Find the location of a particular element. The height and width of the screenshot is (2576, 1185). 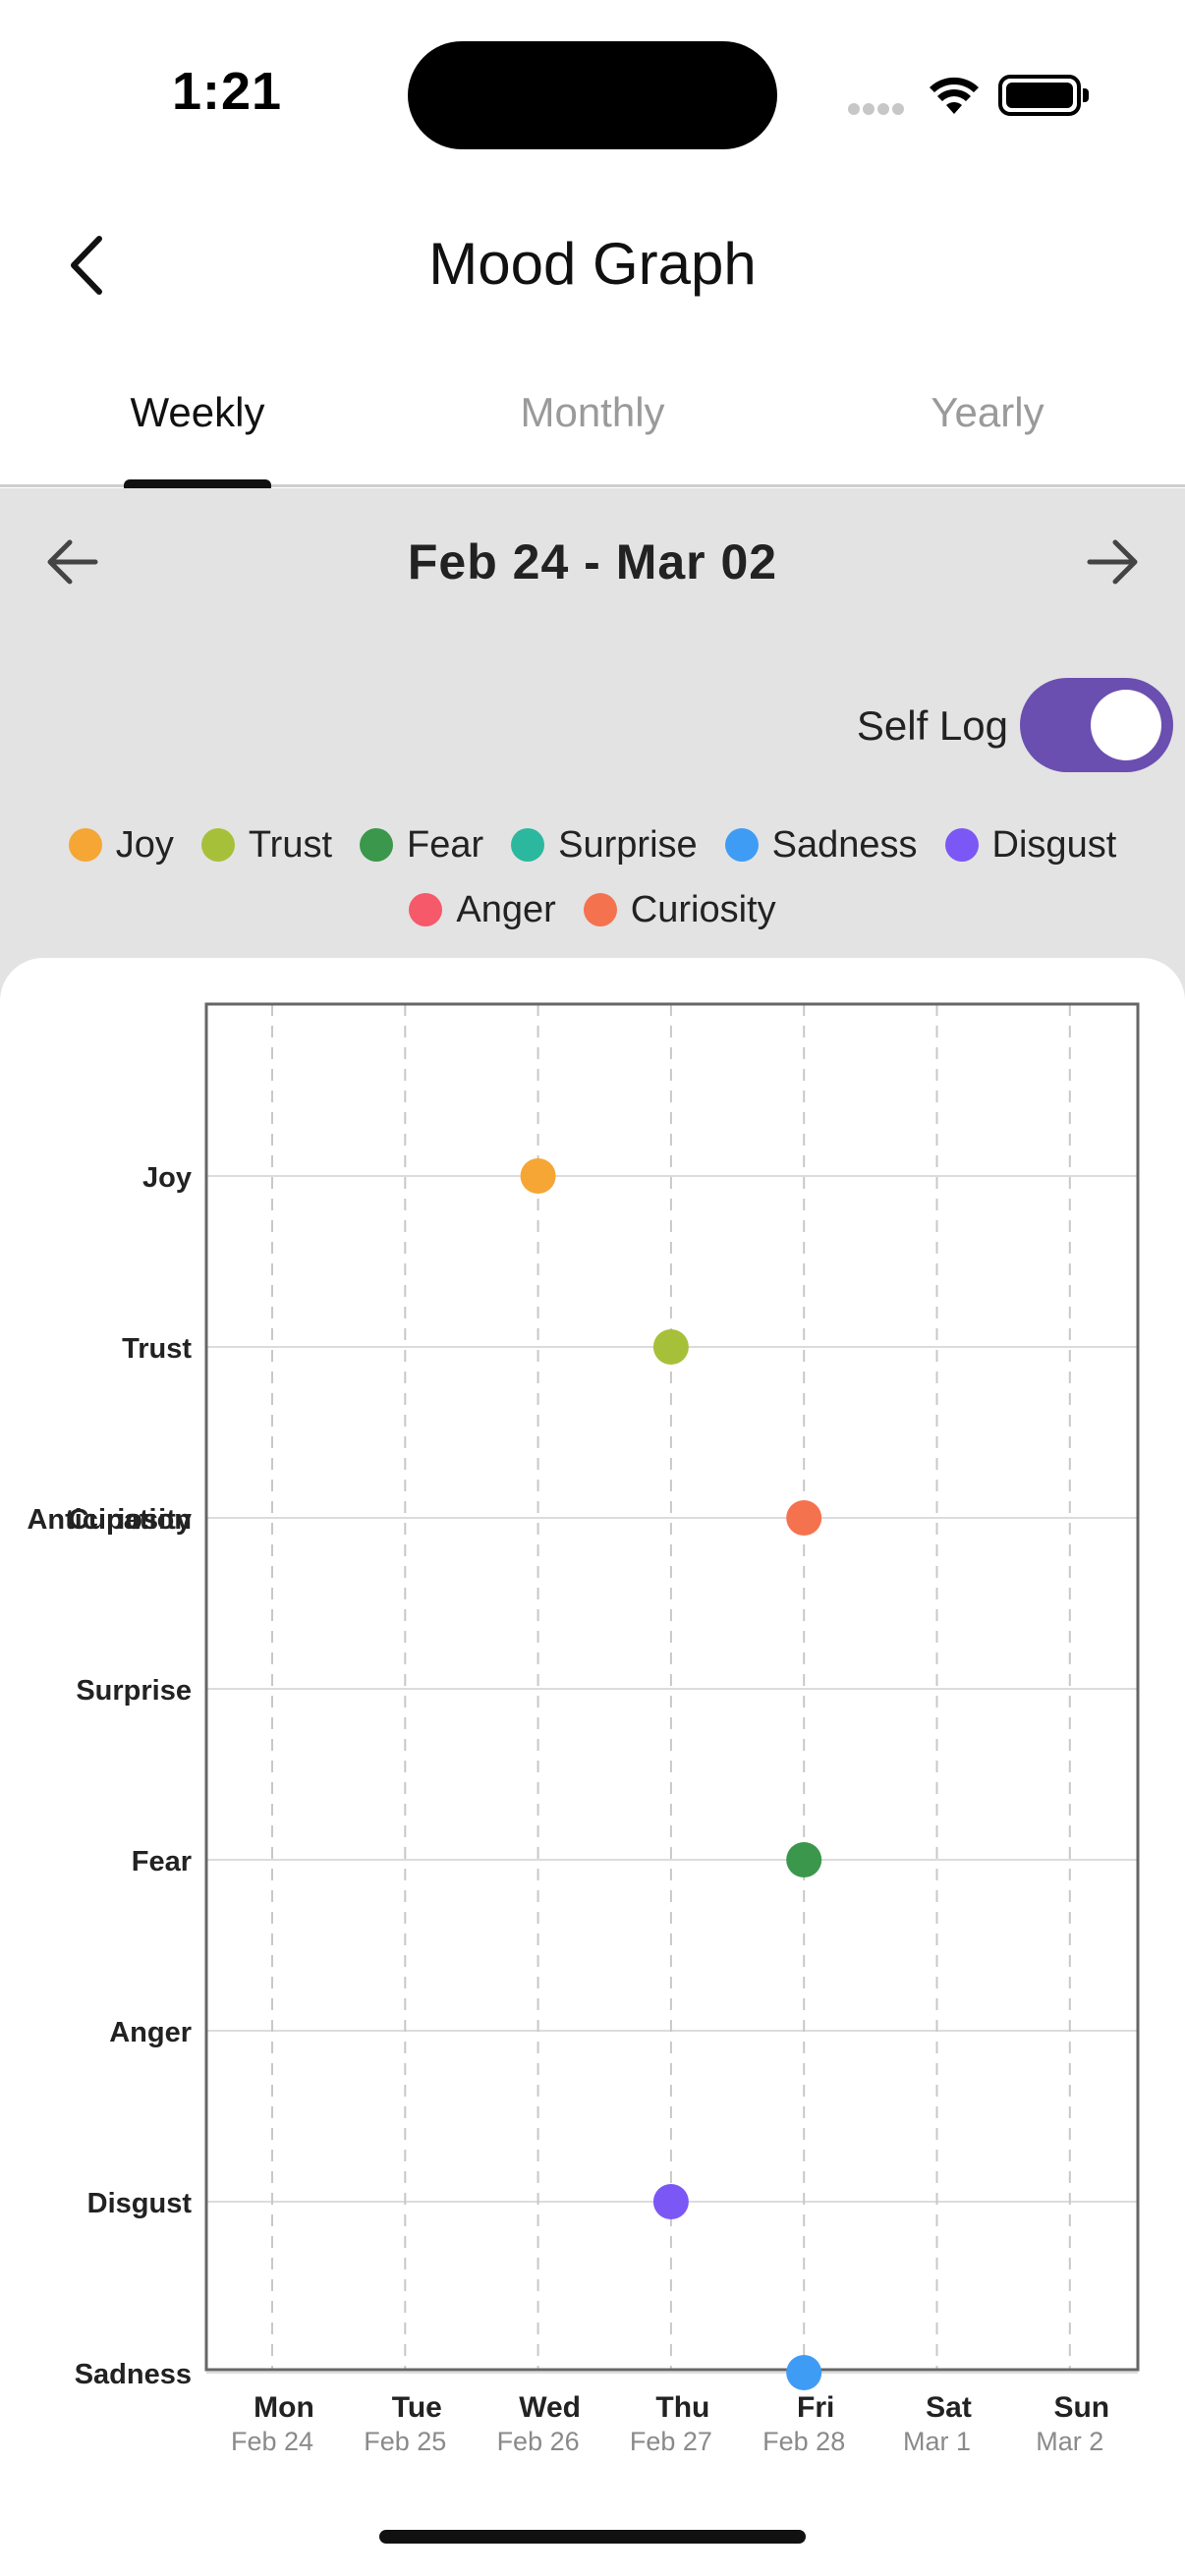

legend-item-trust: Trust is located at coordinates (266, 844).